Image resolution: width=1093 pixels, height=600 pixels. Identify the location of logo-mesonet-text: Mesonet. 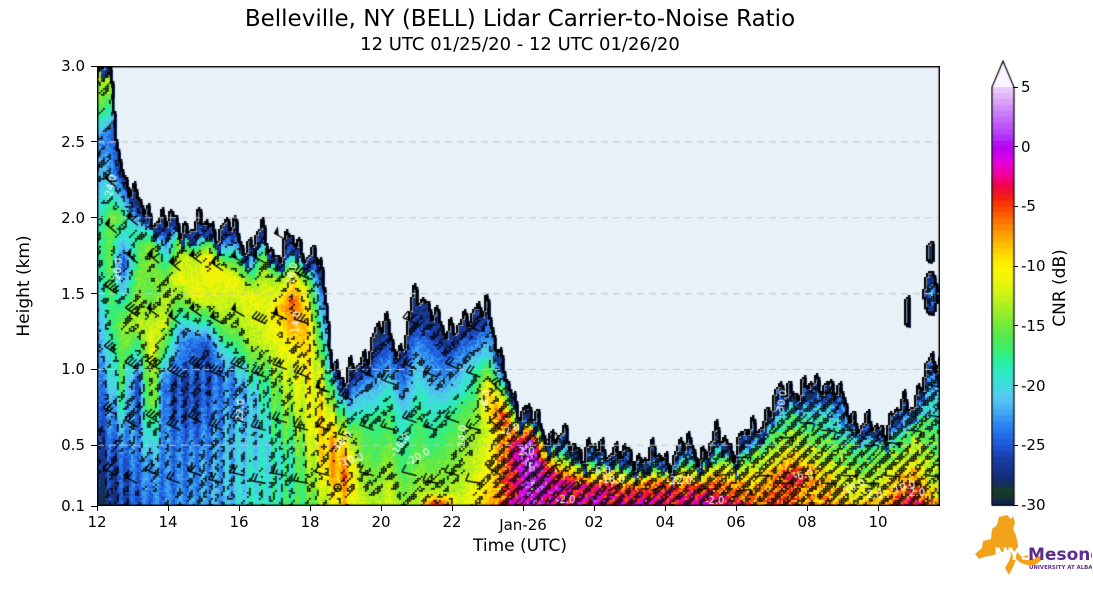
(1060, 555).